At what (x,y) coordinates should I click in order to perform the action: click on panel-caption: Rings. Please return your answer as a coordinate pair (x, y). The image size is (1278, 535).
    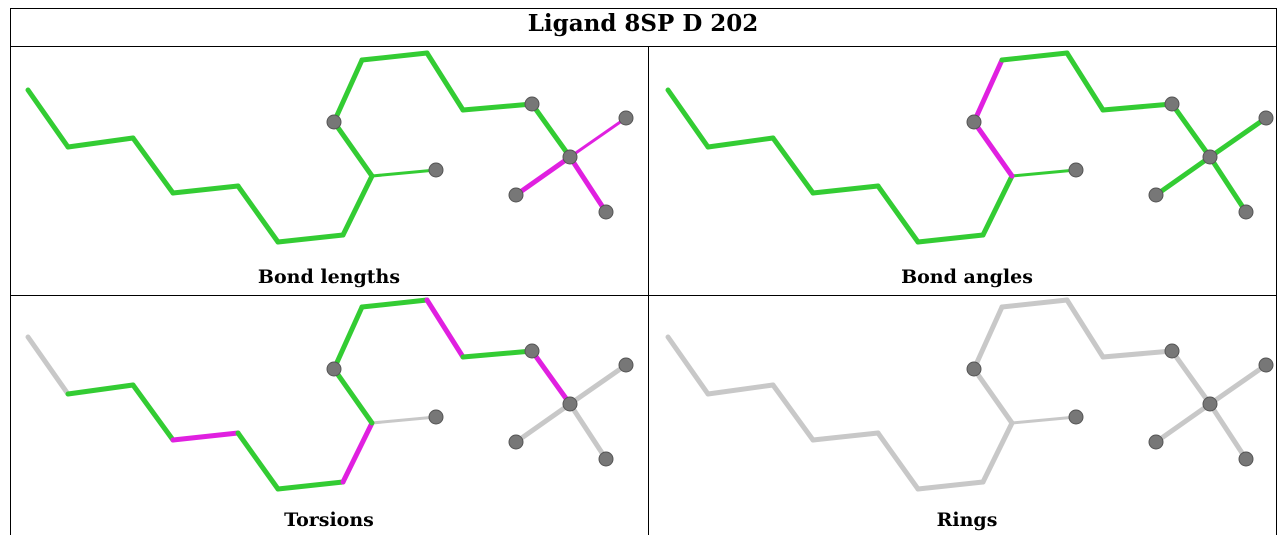
    Looking at the image, I should click on (967, 520).